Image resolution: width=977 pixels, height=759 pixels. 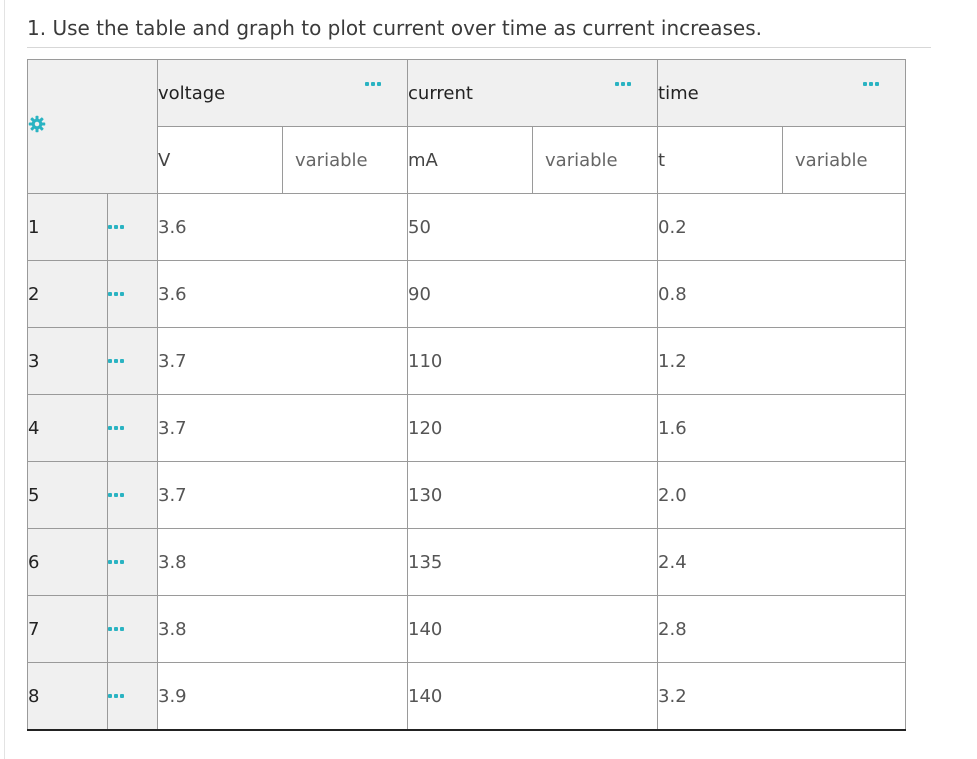 What do you see at coordinates (533, 294) in the screenshot?
I see `current-cell: 90` at bounding box center [533, 294].